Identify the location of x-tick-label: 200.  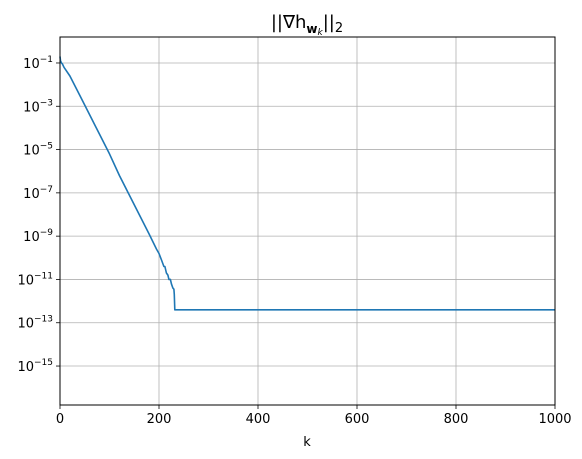
(159, 419).